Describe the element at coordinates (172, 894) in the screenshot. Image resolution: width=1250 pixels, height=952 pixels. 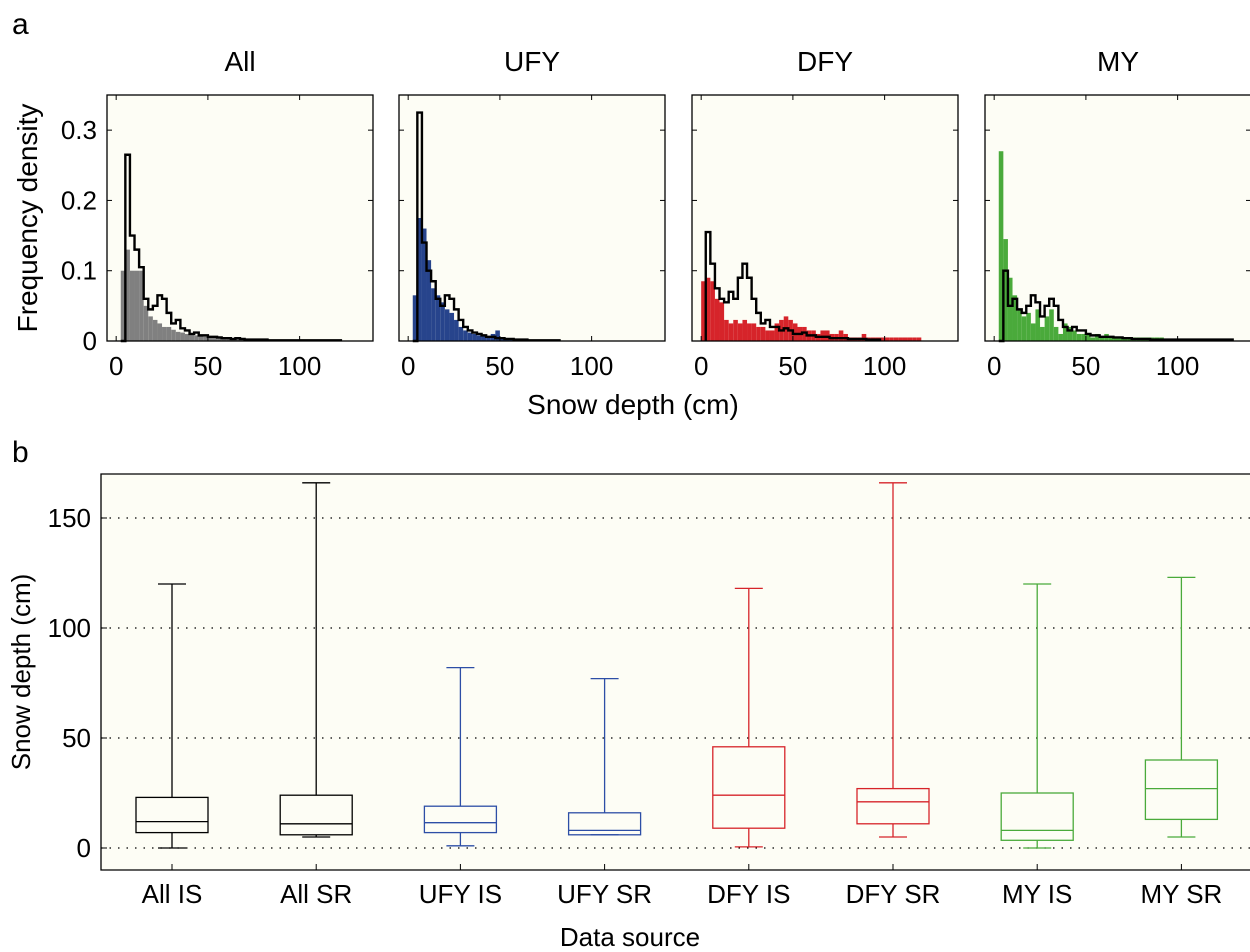
I see `x-tick-label: All IS` at that location.